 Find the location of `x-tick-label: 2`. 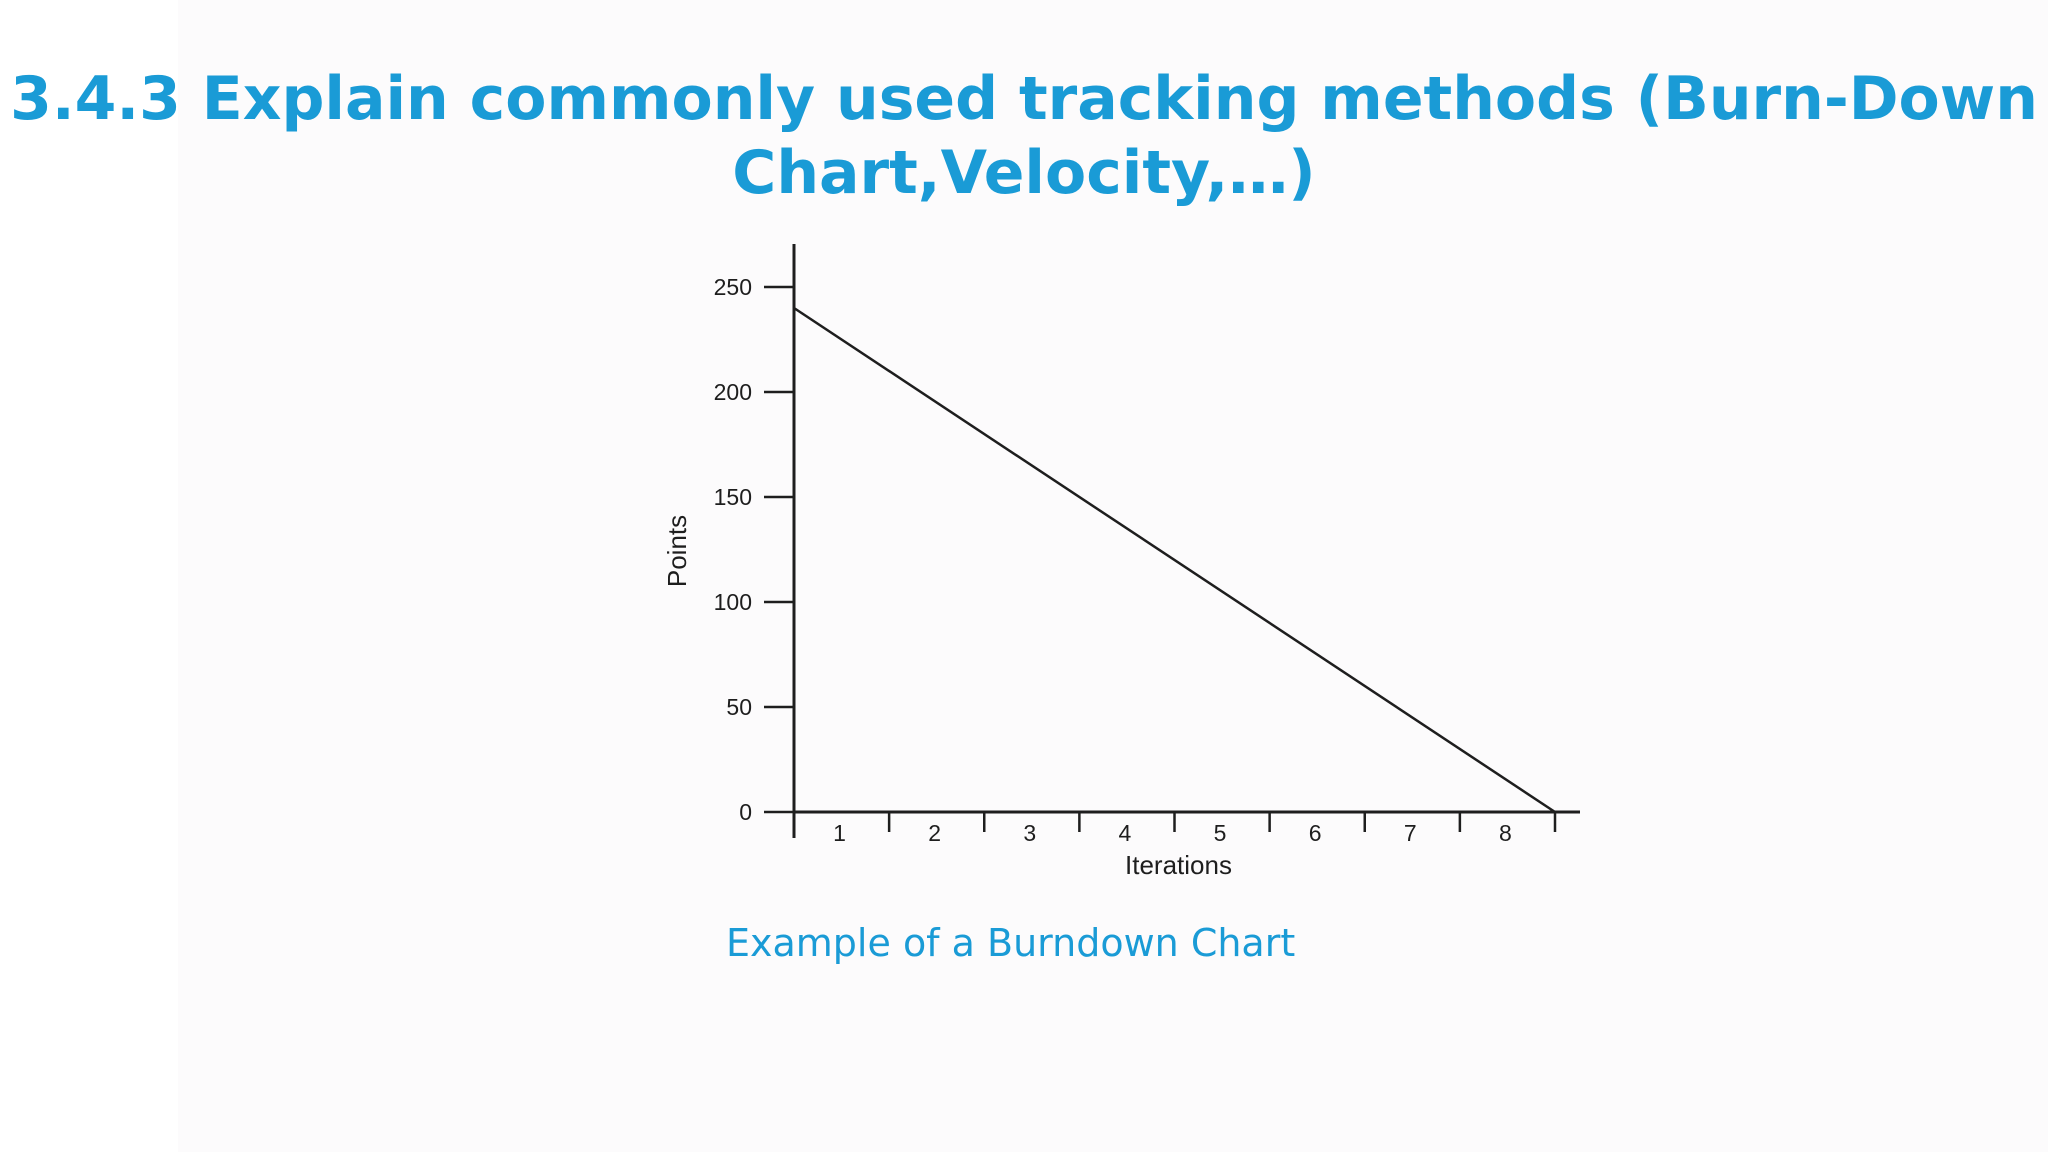

x-tick-label: 2 is located at coordinates (934, 833).